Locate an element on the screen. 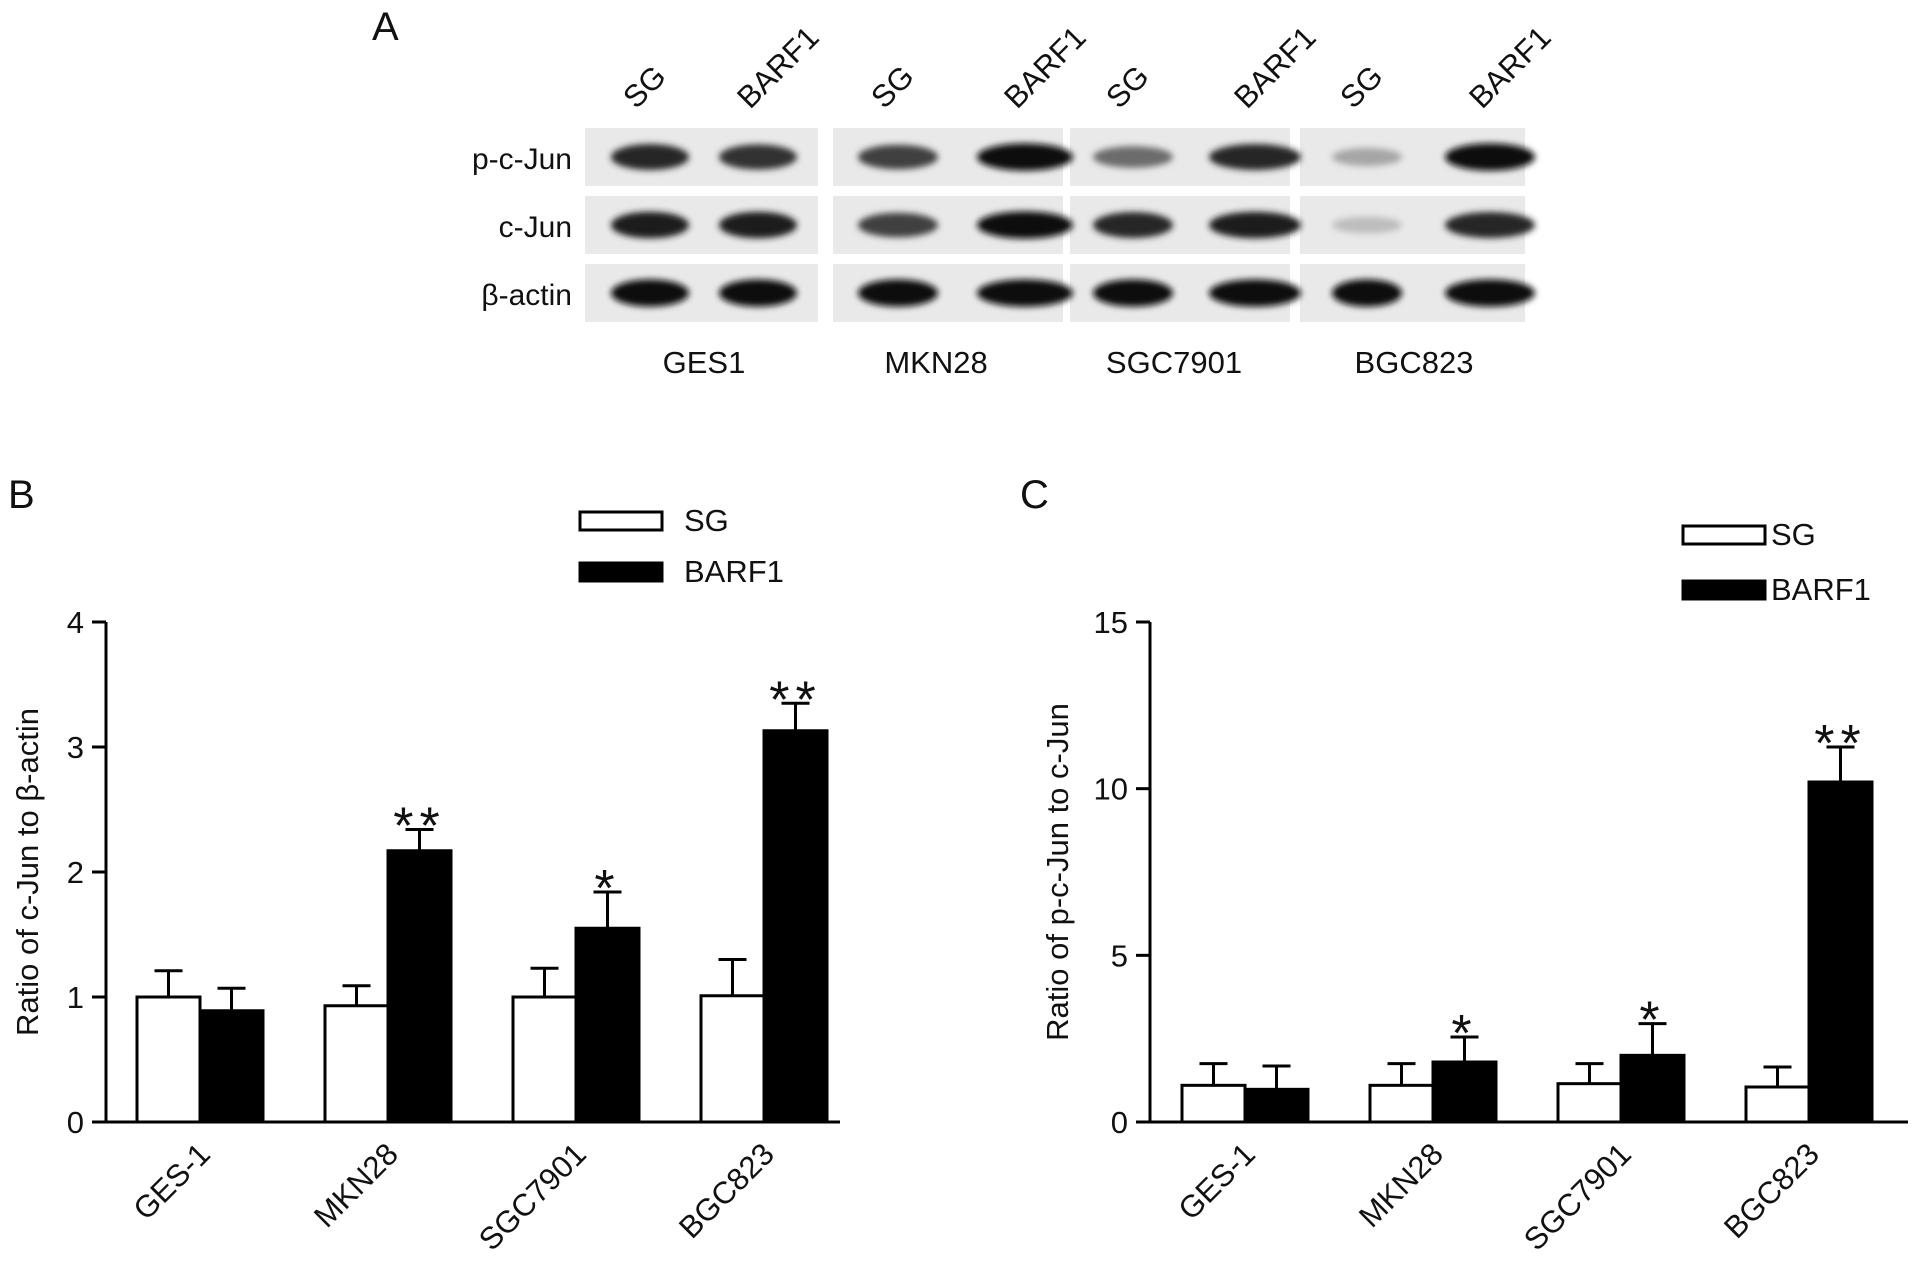  blot-cell-line-labels: GES1 MKN28 SGC7901 BGC823 is located at coordinates (1068, 362).